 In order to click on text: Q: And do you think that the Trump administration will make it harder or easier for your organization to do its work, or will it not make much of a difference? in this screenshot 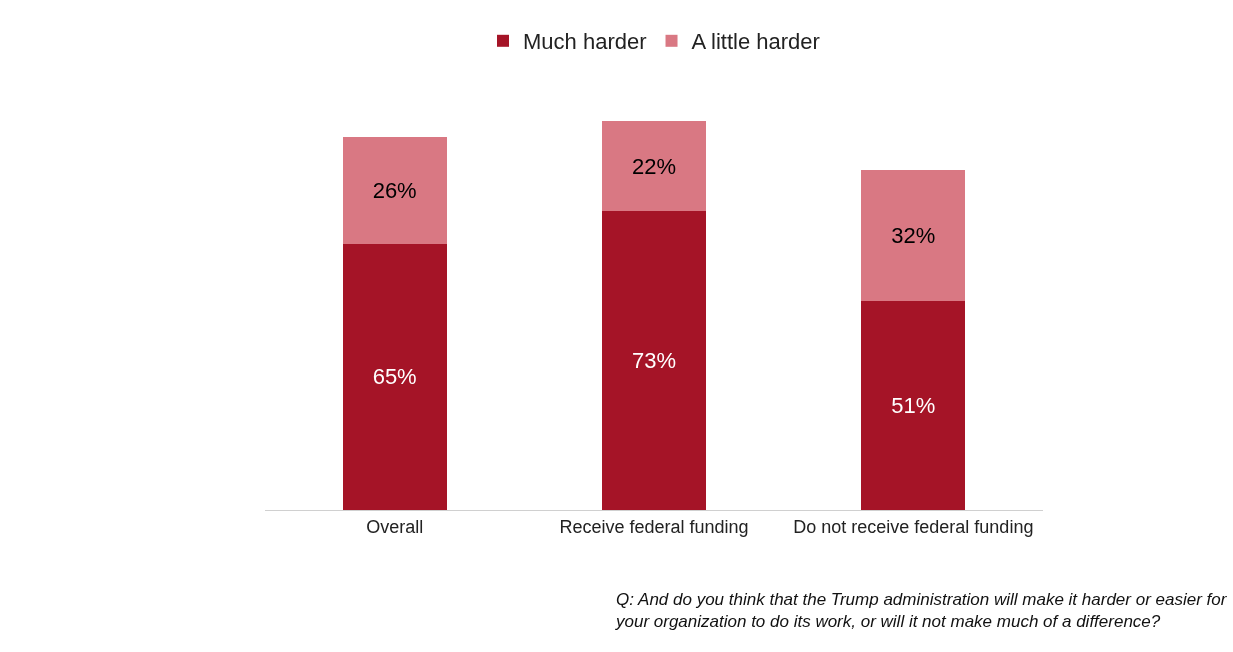, I will do `click(921, 611)`.